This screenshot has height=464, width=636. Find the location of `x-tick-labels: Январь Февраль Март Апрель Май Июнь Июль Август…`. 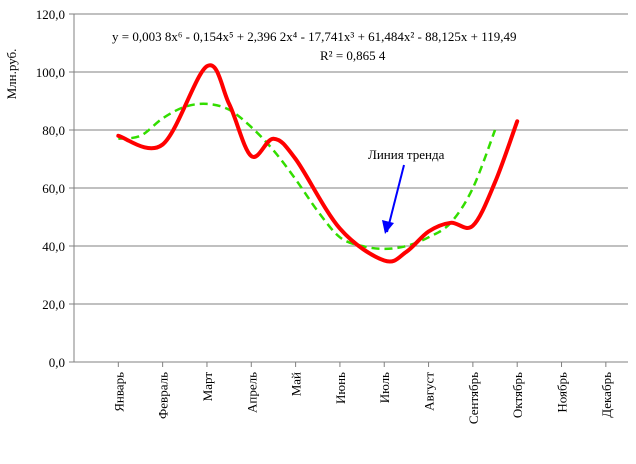

x-tick-labels: Январь Февраль Март Апрель Май Июнь Июль Август… is located at coordinates (362, 393).